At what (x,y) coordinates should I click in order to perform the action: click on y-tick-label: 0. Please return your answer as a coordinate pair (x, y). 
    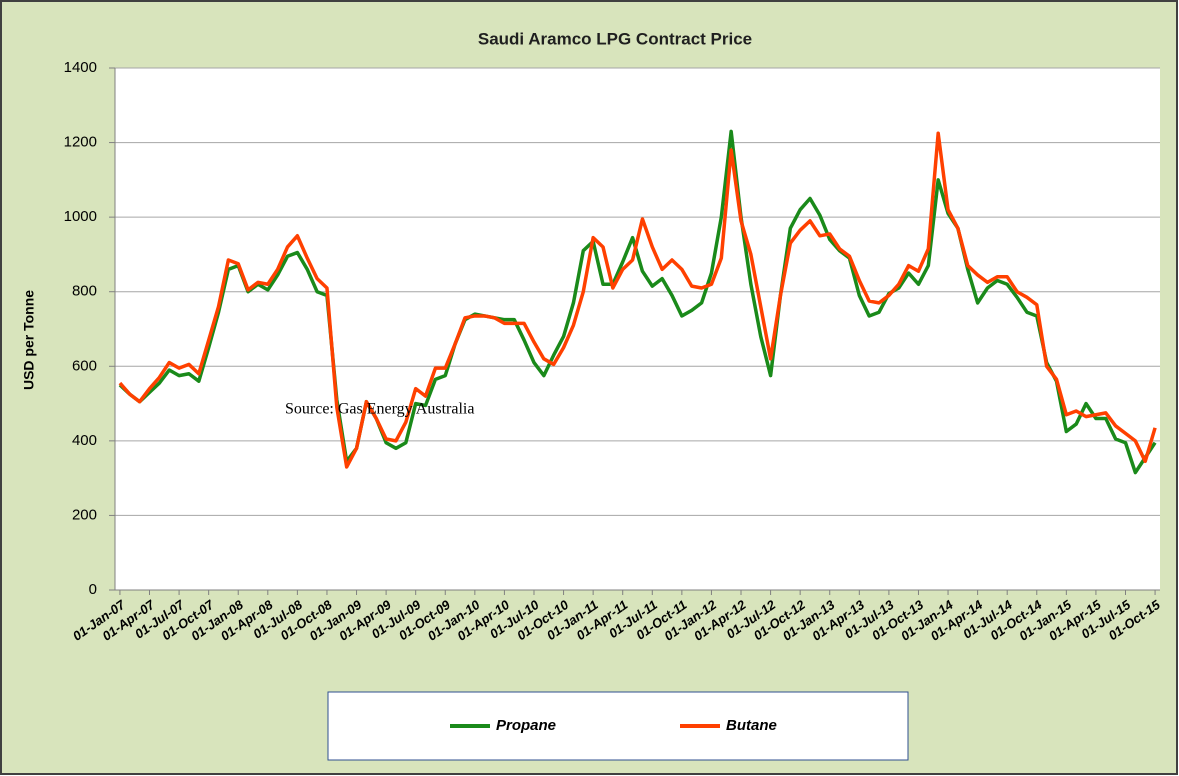
    Looking at the image, I should click on (93, 589).